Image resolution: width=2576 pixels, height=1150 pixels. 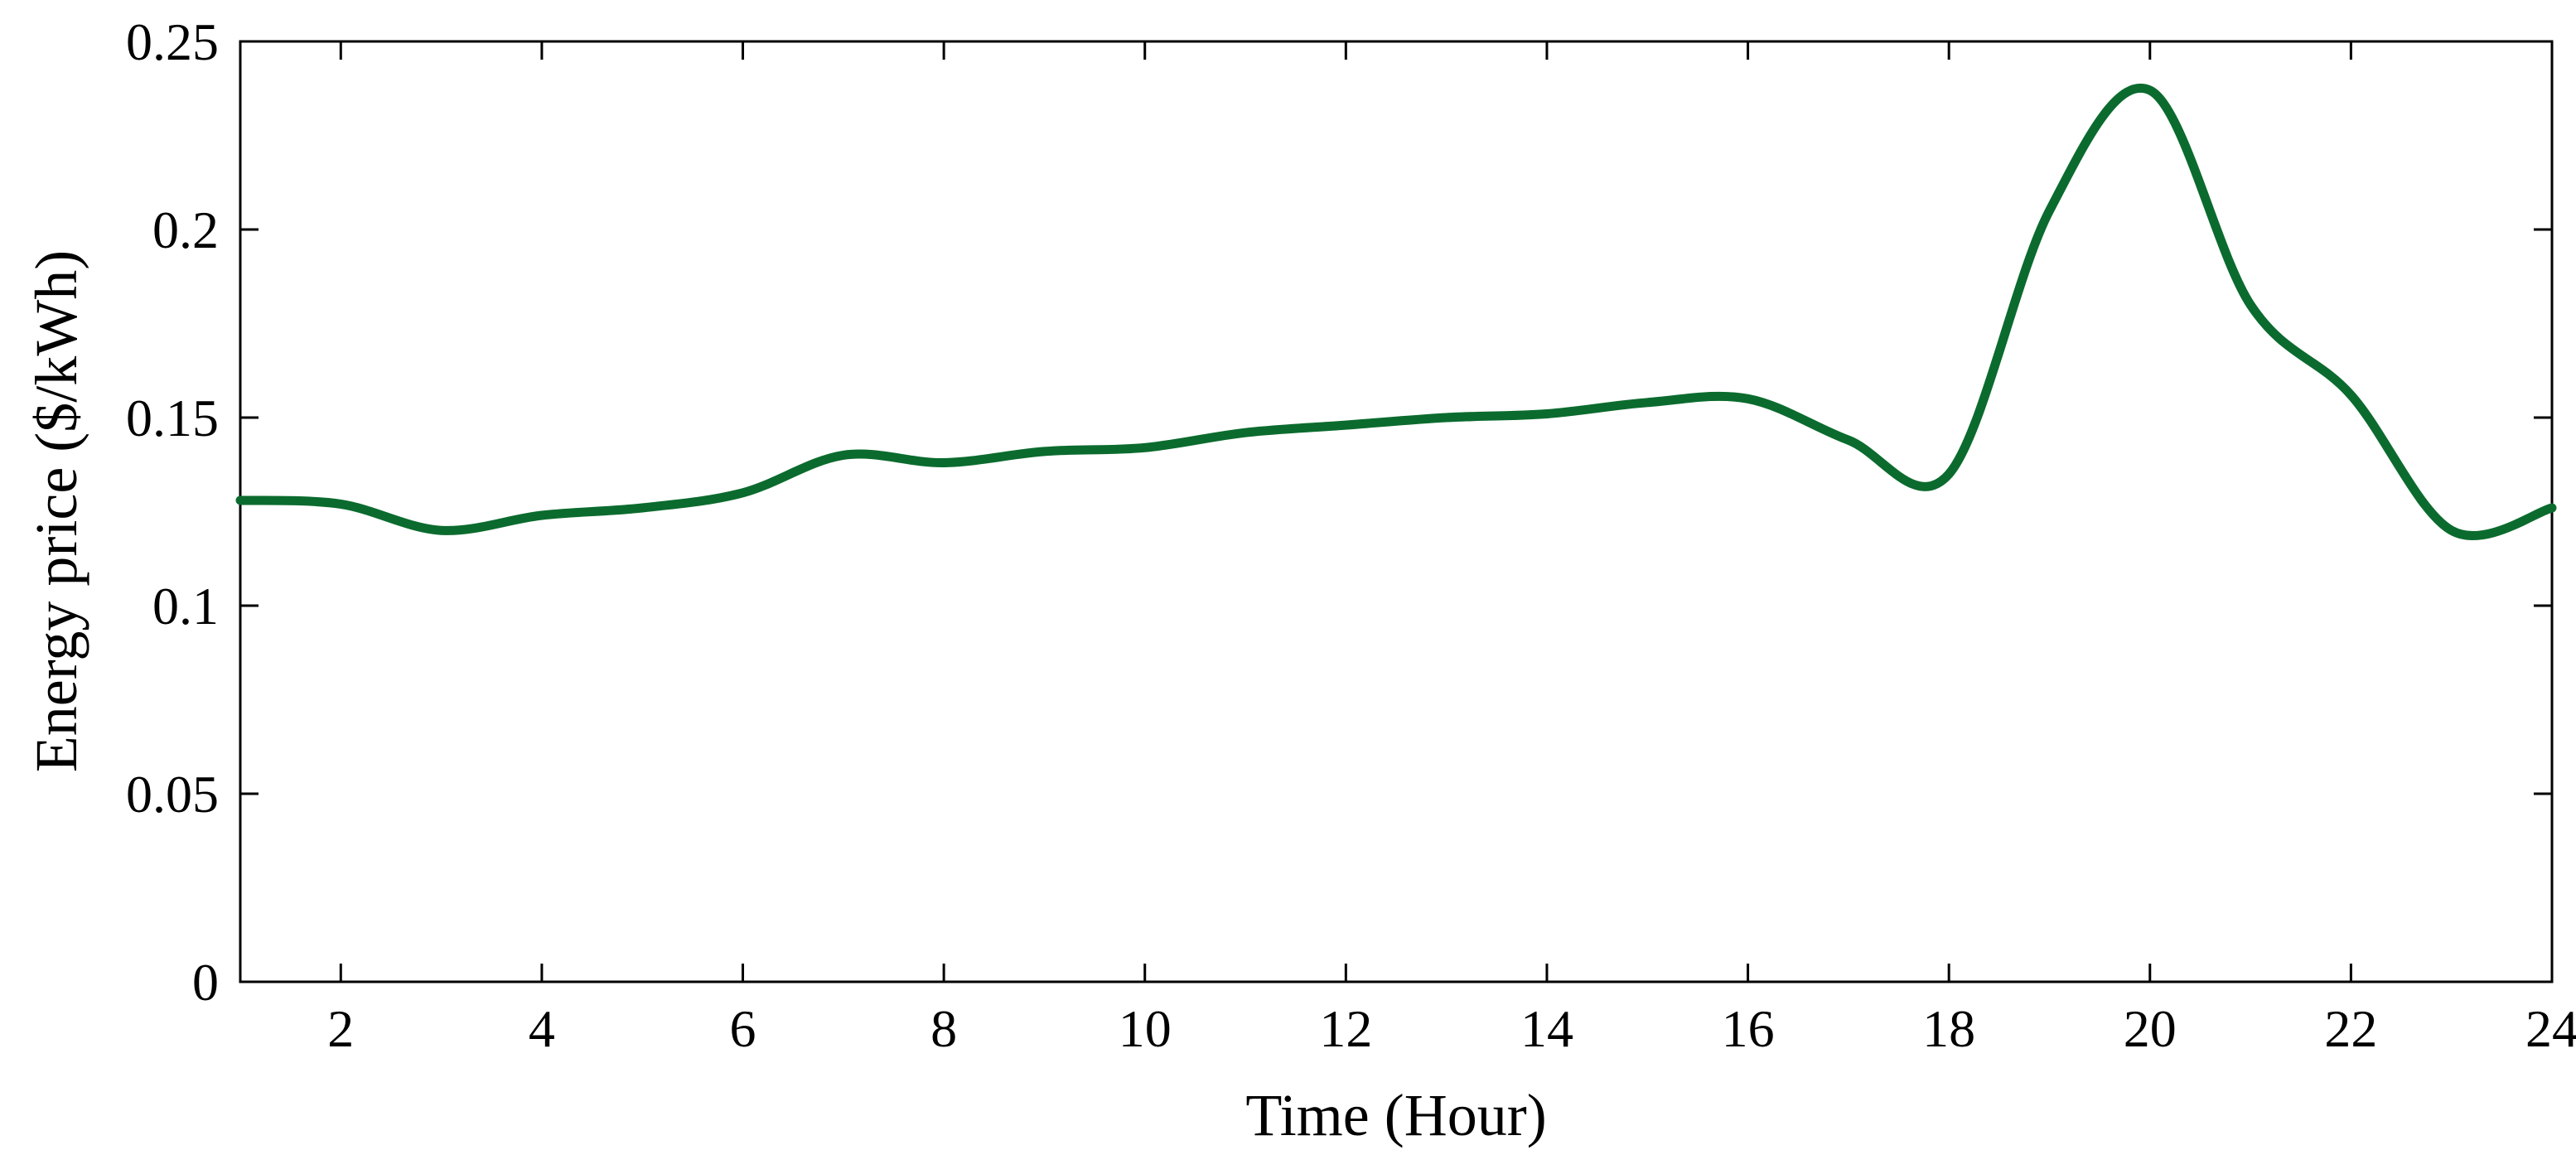 What do you see at coordinates (743, 1029) in the screenshot?
I see `x-tick-label: 6` at bounding box center [743, 1029].